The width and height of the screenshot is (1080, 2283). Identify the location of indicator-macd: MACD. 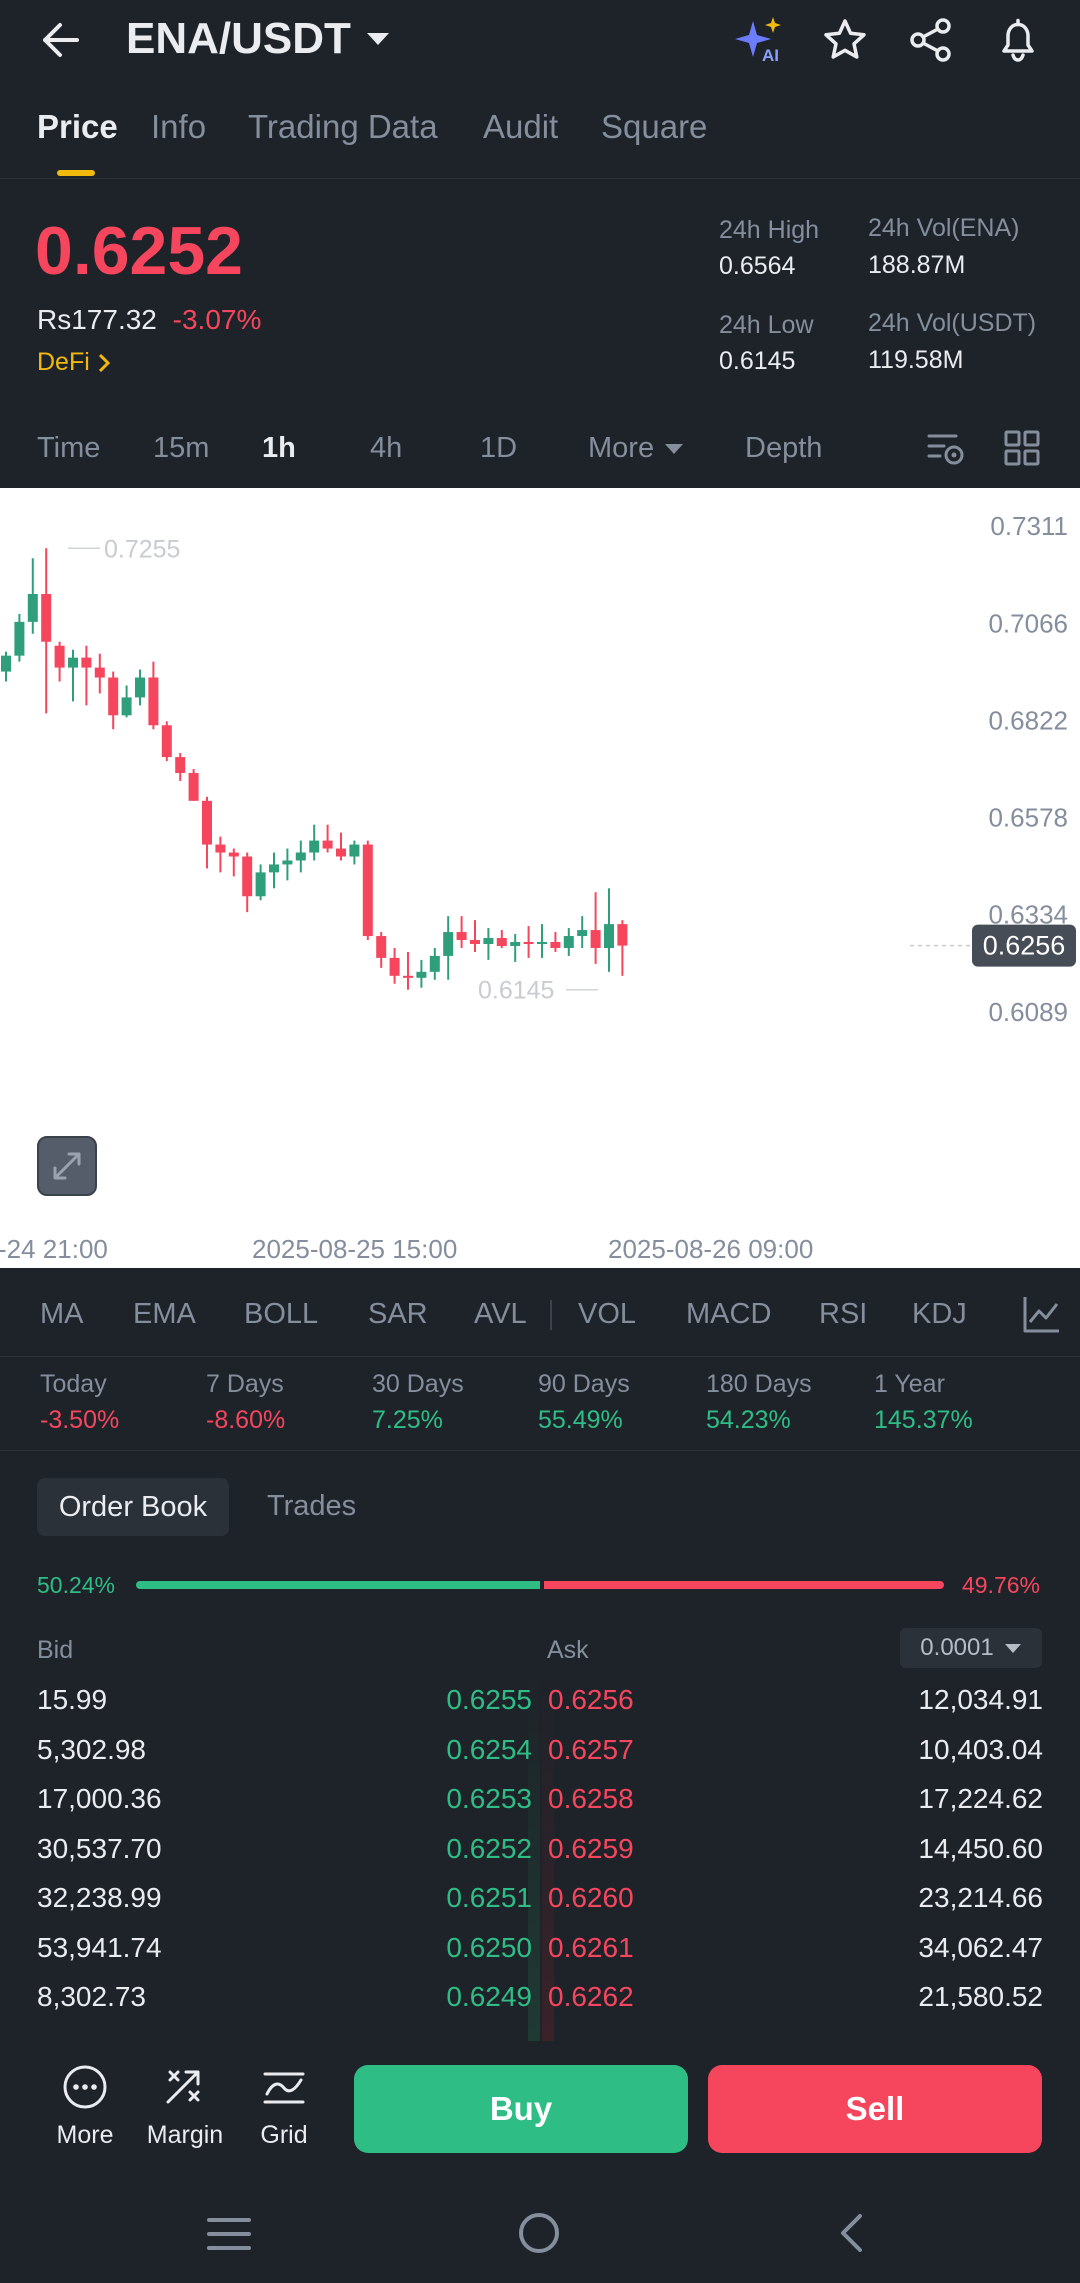
(728, 1314).